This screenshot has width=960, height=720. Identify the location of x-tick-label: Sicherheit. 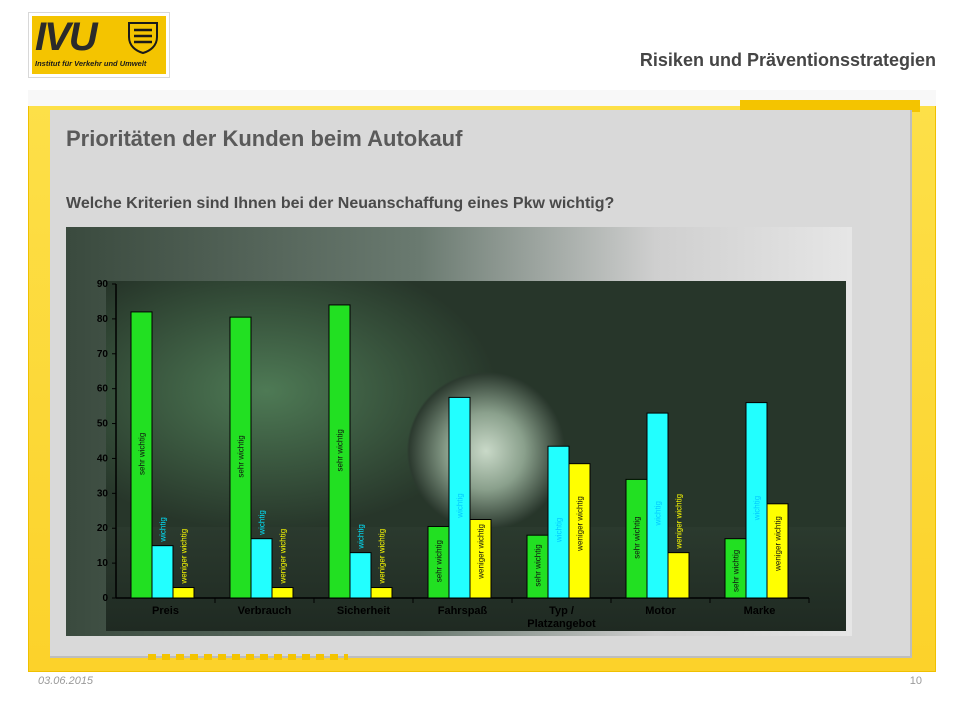
(364, 611).